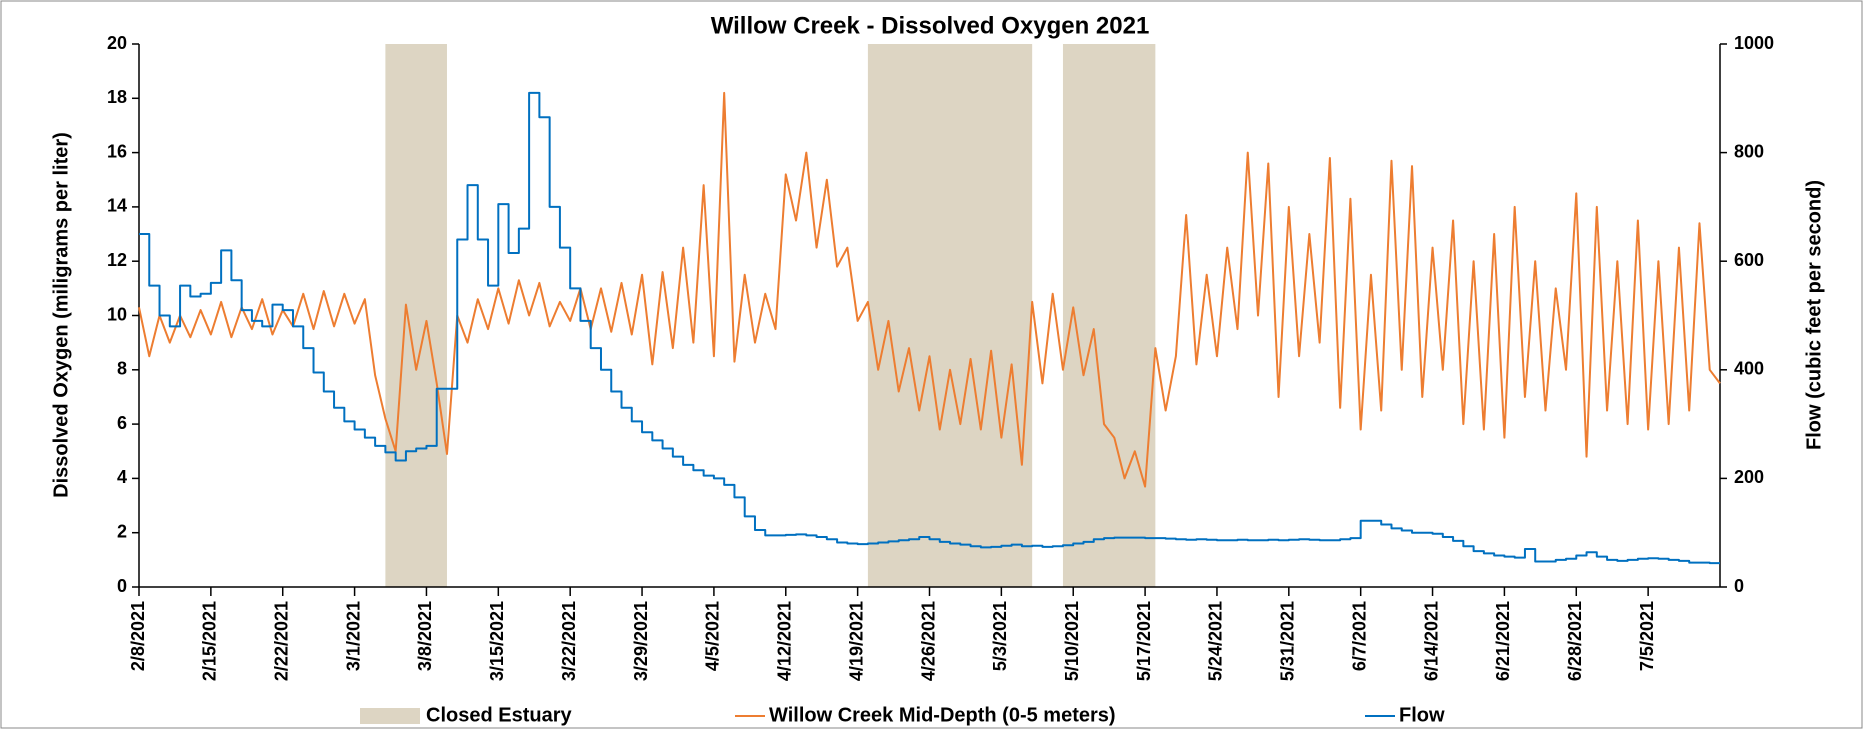 This screenshot has width=1863, height=729. I want to click on x-tick-label: 2/8/2021, so click(138, 636).